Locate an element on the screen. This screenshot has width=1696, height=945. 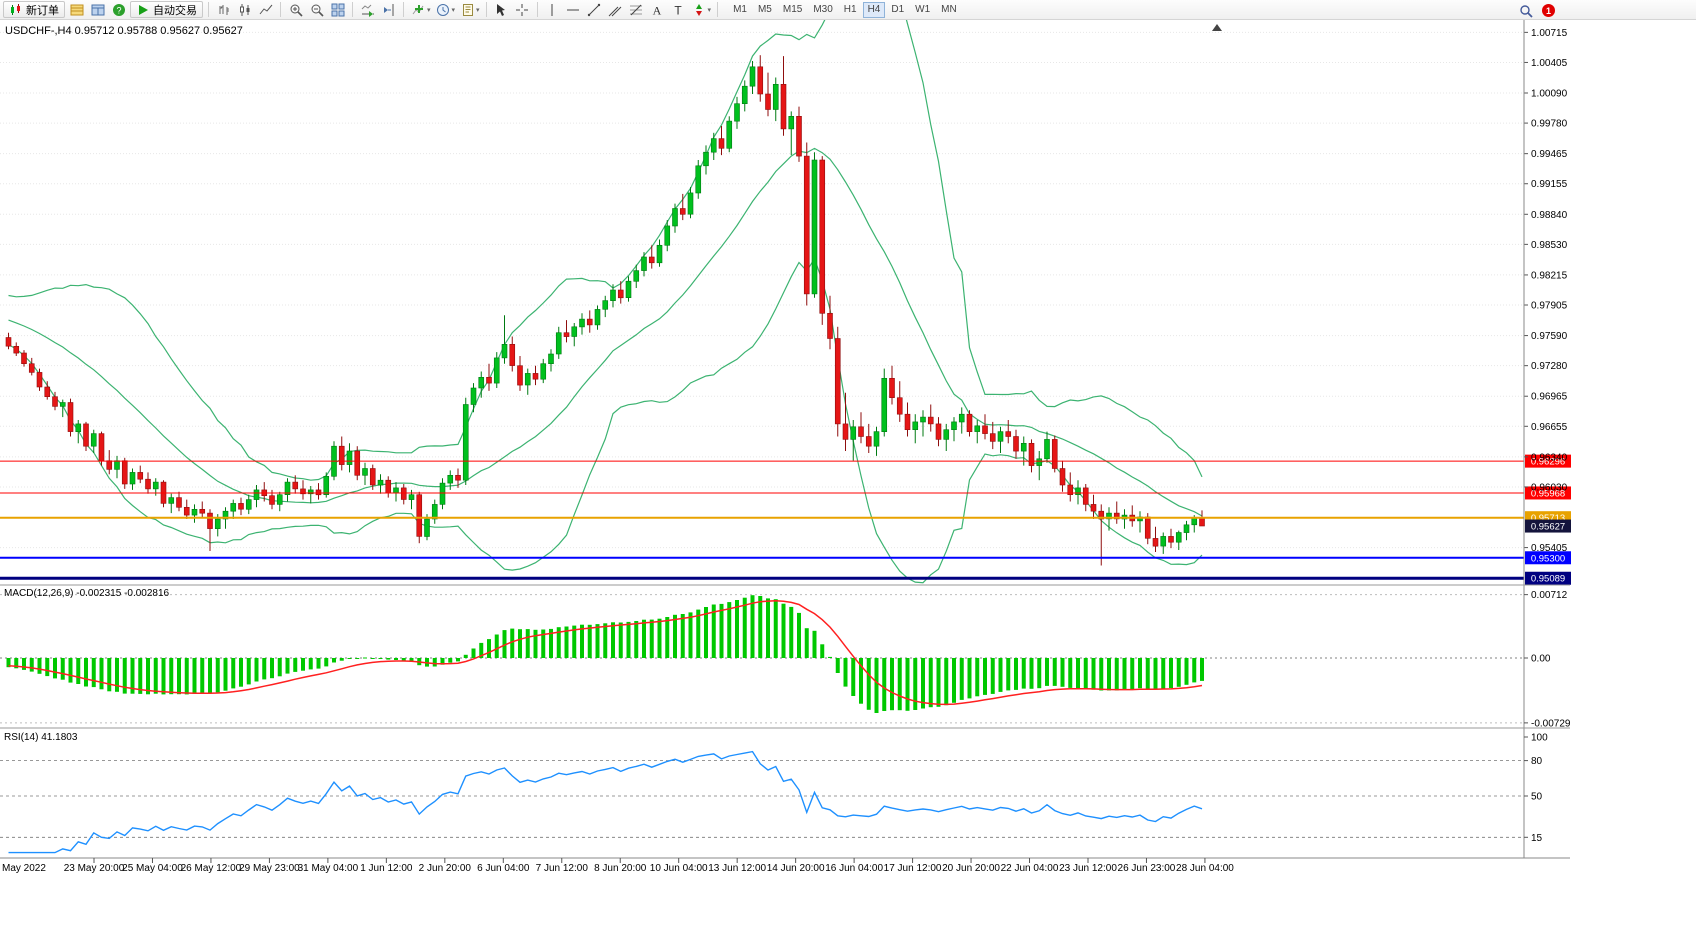
periods-dropdown-caret: ▾ is located at coordinates (453, 10).